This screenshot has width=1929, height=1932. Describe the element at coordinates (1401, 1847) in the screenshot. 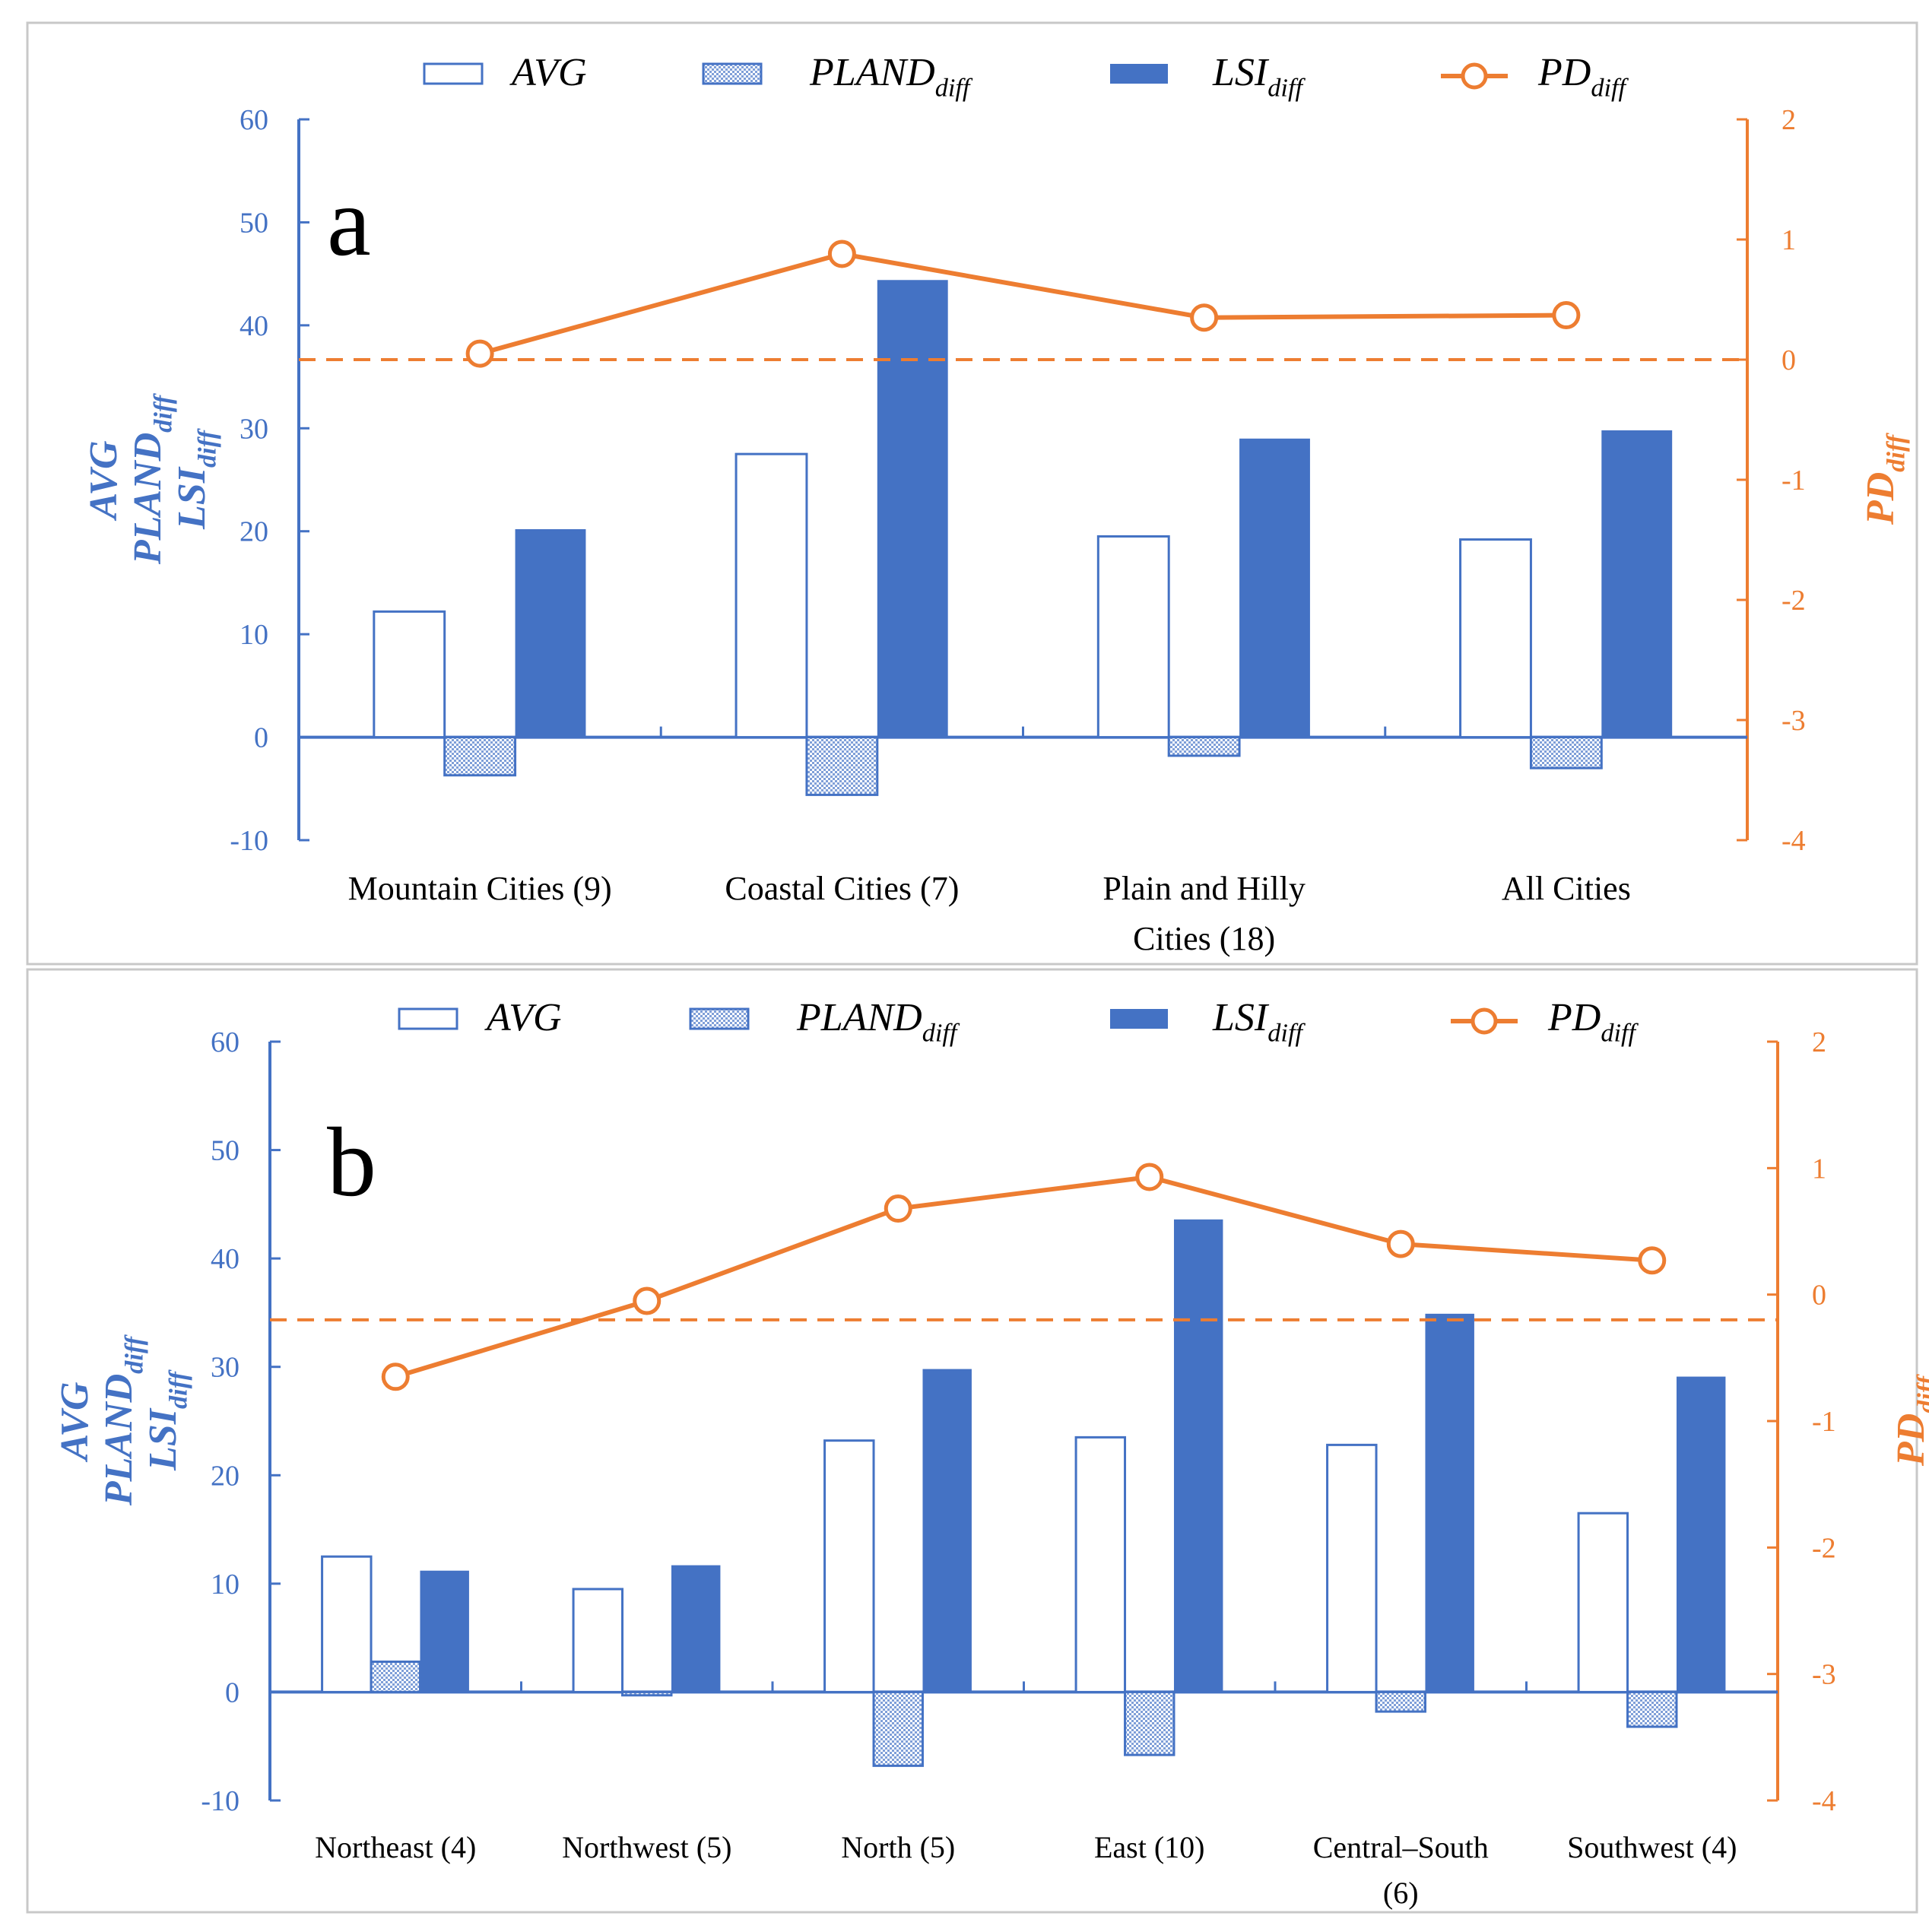

I see `category-label: Central–South` at that location.